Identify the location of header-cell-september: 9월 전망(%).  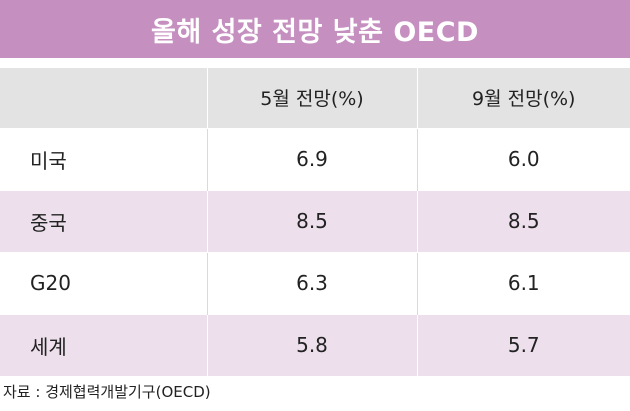
(523, 98).